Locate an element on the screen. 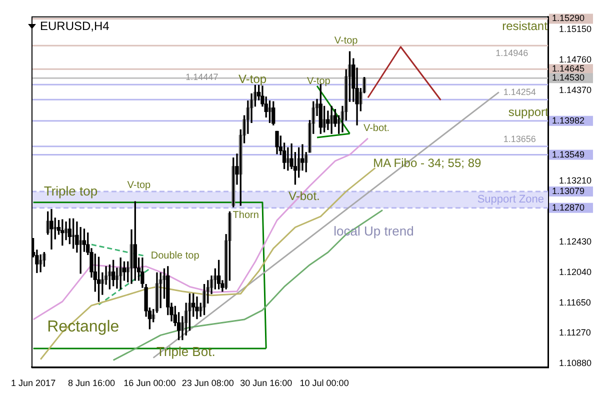  x-tick-label: 8 Jun 16:00 is located at coordinates (92, 383).